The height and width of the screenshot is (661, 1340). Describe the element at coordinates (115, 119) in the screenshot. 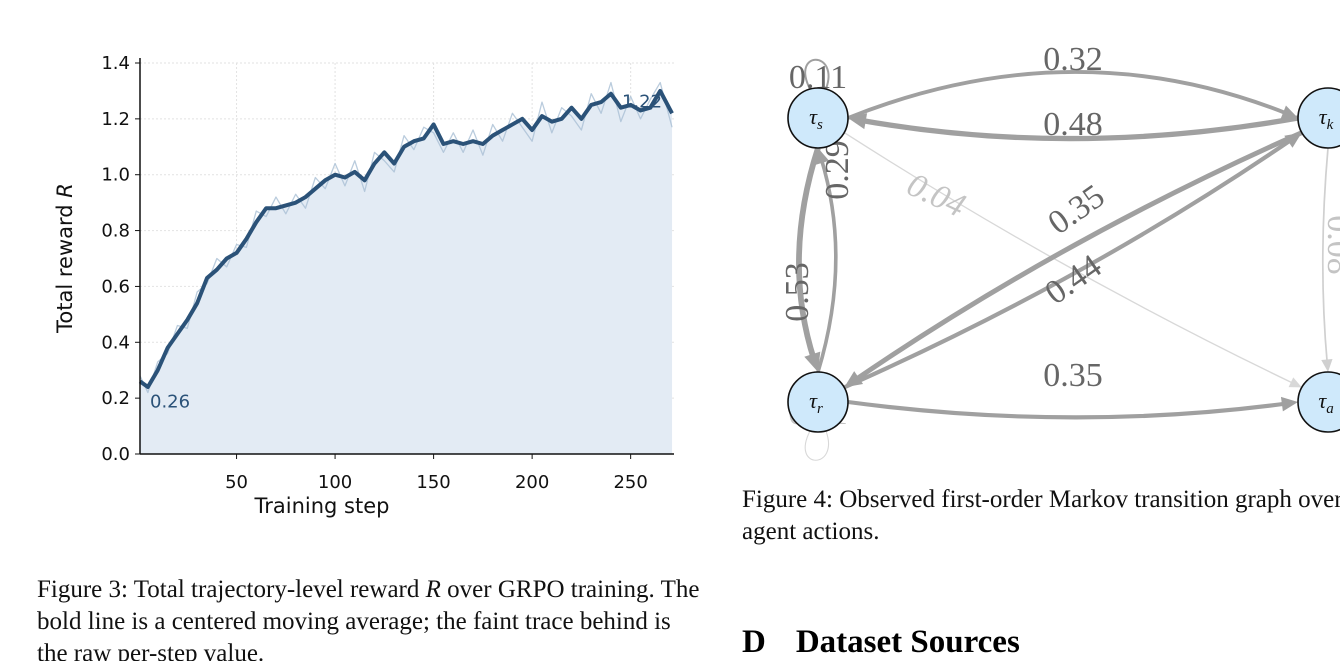

I see `y-tick-label: 1.2` at that location.